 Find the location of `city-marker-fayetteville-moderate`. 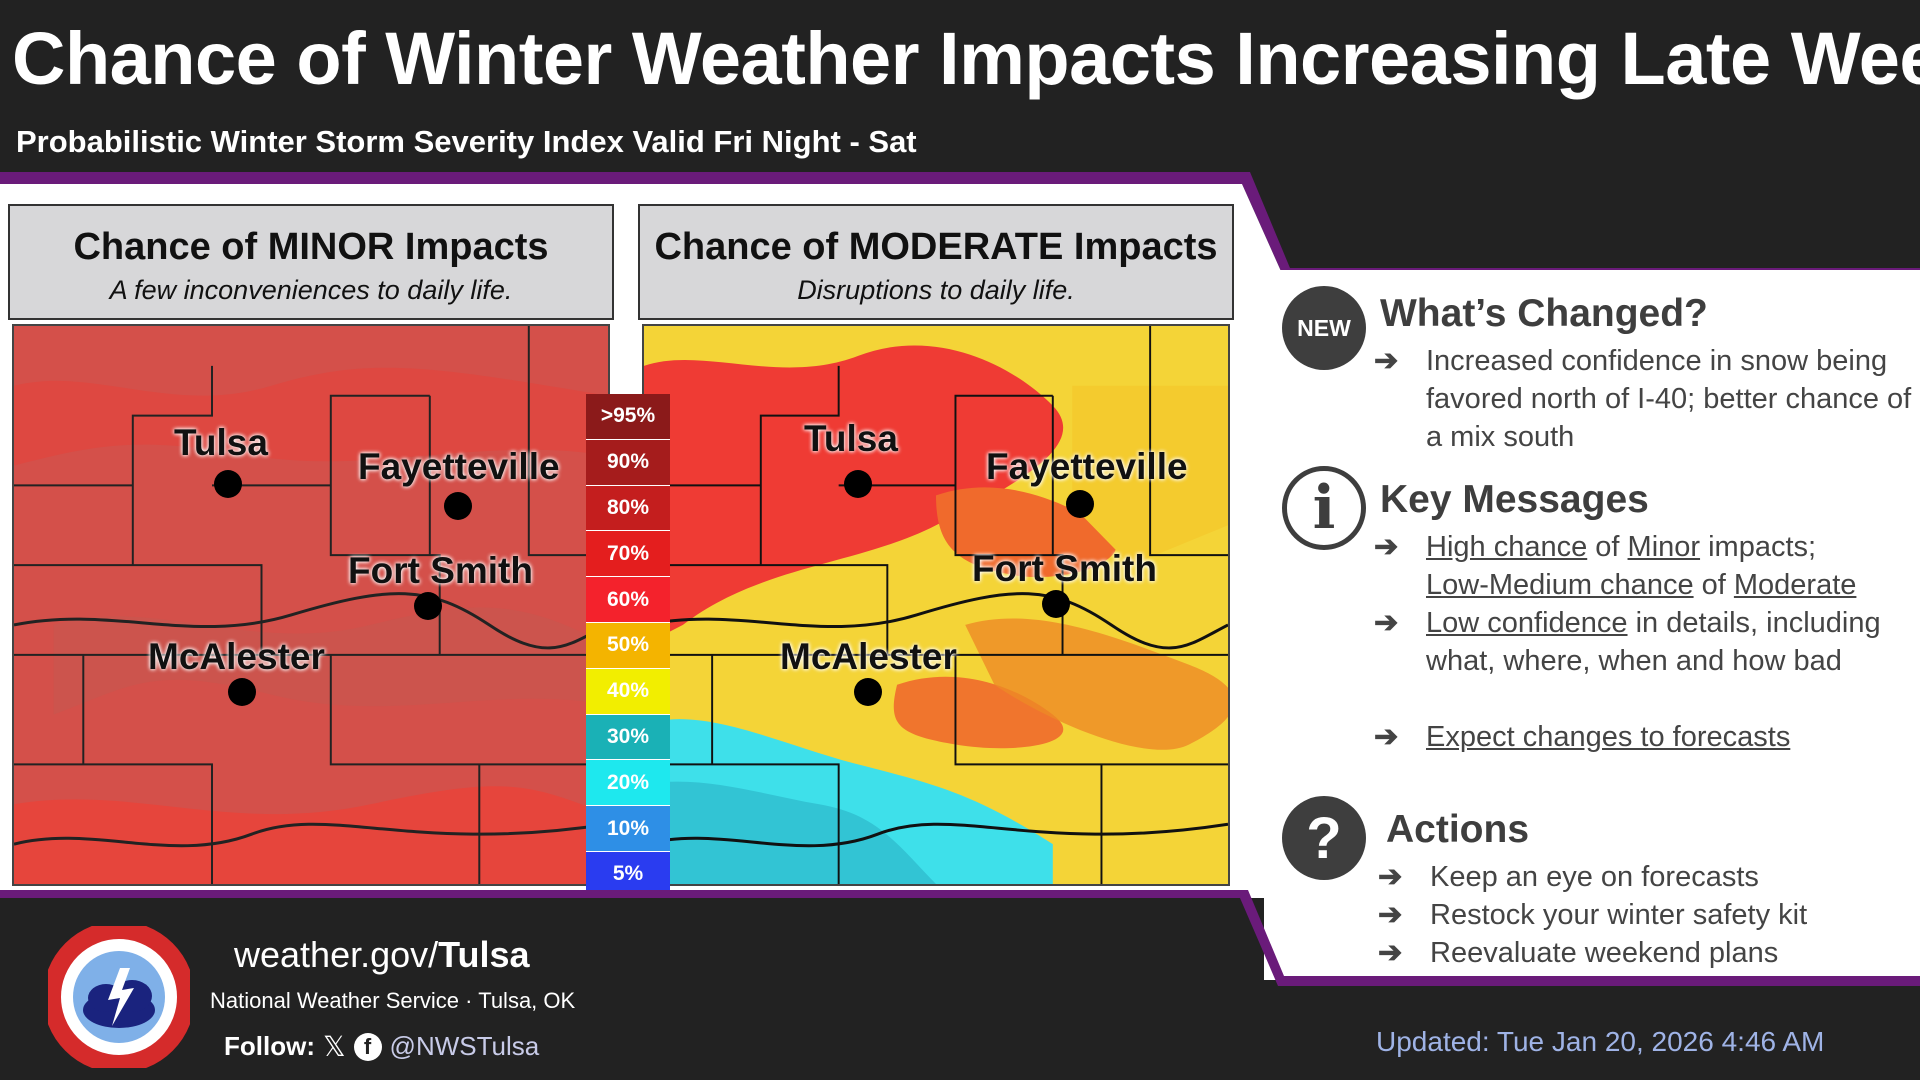

city-marker-fayetteville-moderate is located at coordinates (1080, 504).